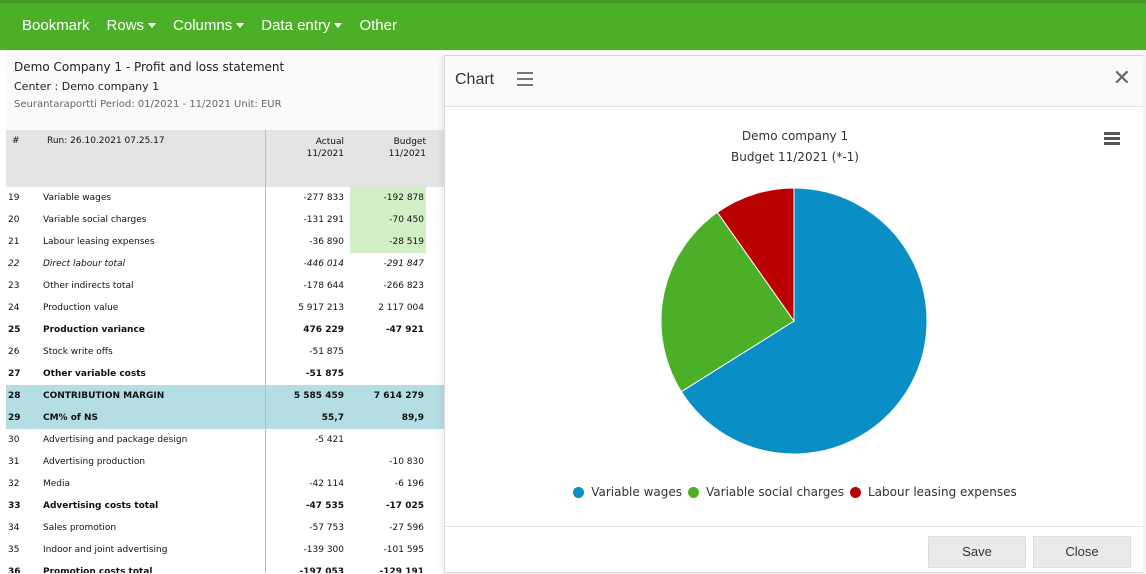 Image resolution: width=1146 pixels, height=574 pixels. I want to click on legend-item: Variable wages, so click(627, 492).